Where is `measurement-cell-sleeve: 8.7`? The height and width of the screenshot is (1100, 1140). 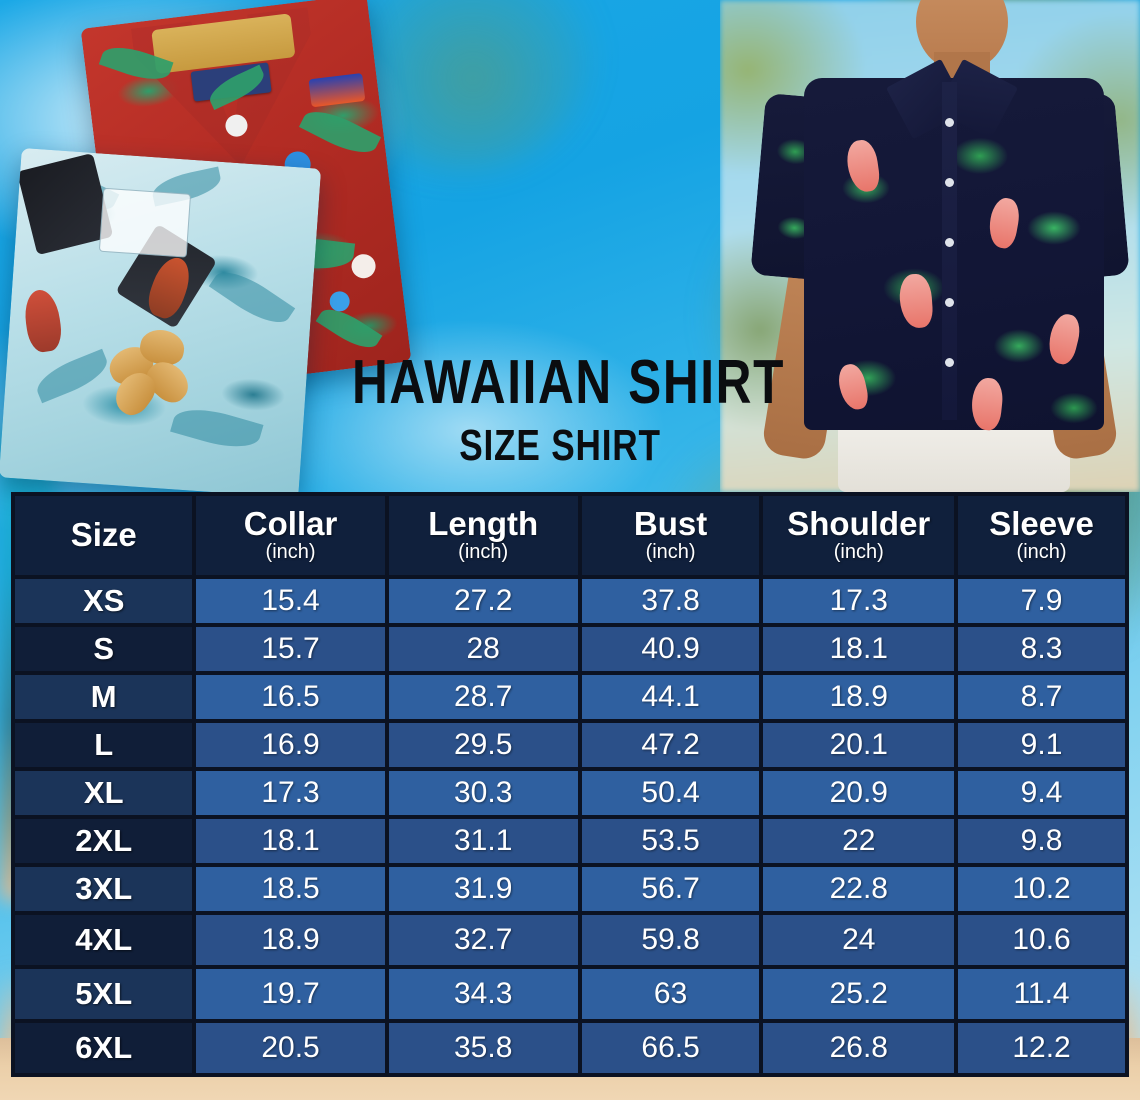 measurement-cell-sleeve: 8.7 is located at coordinates (1041, 697).